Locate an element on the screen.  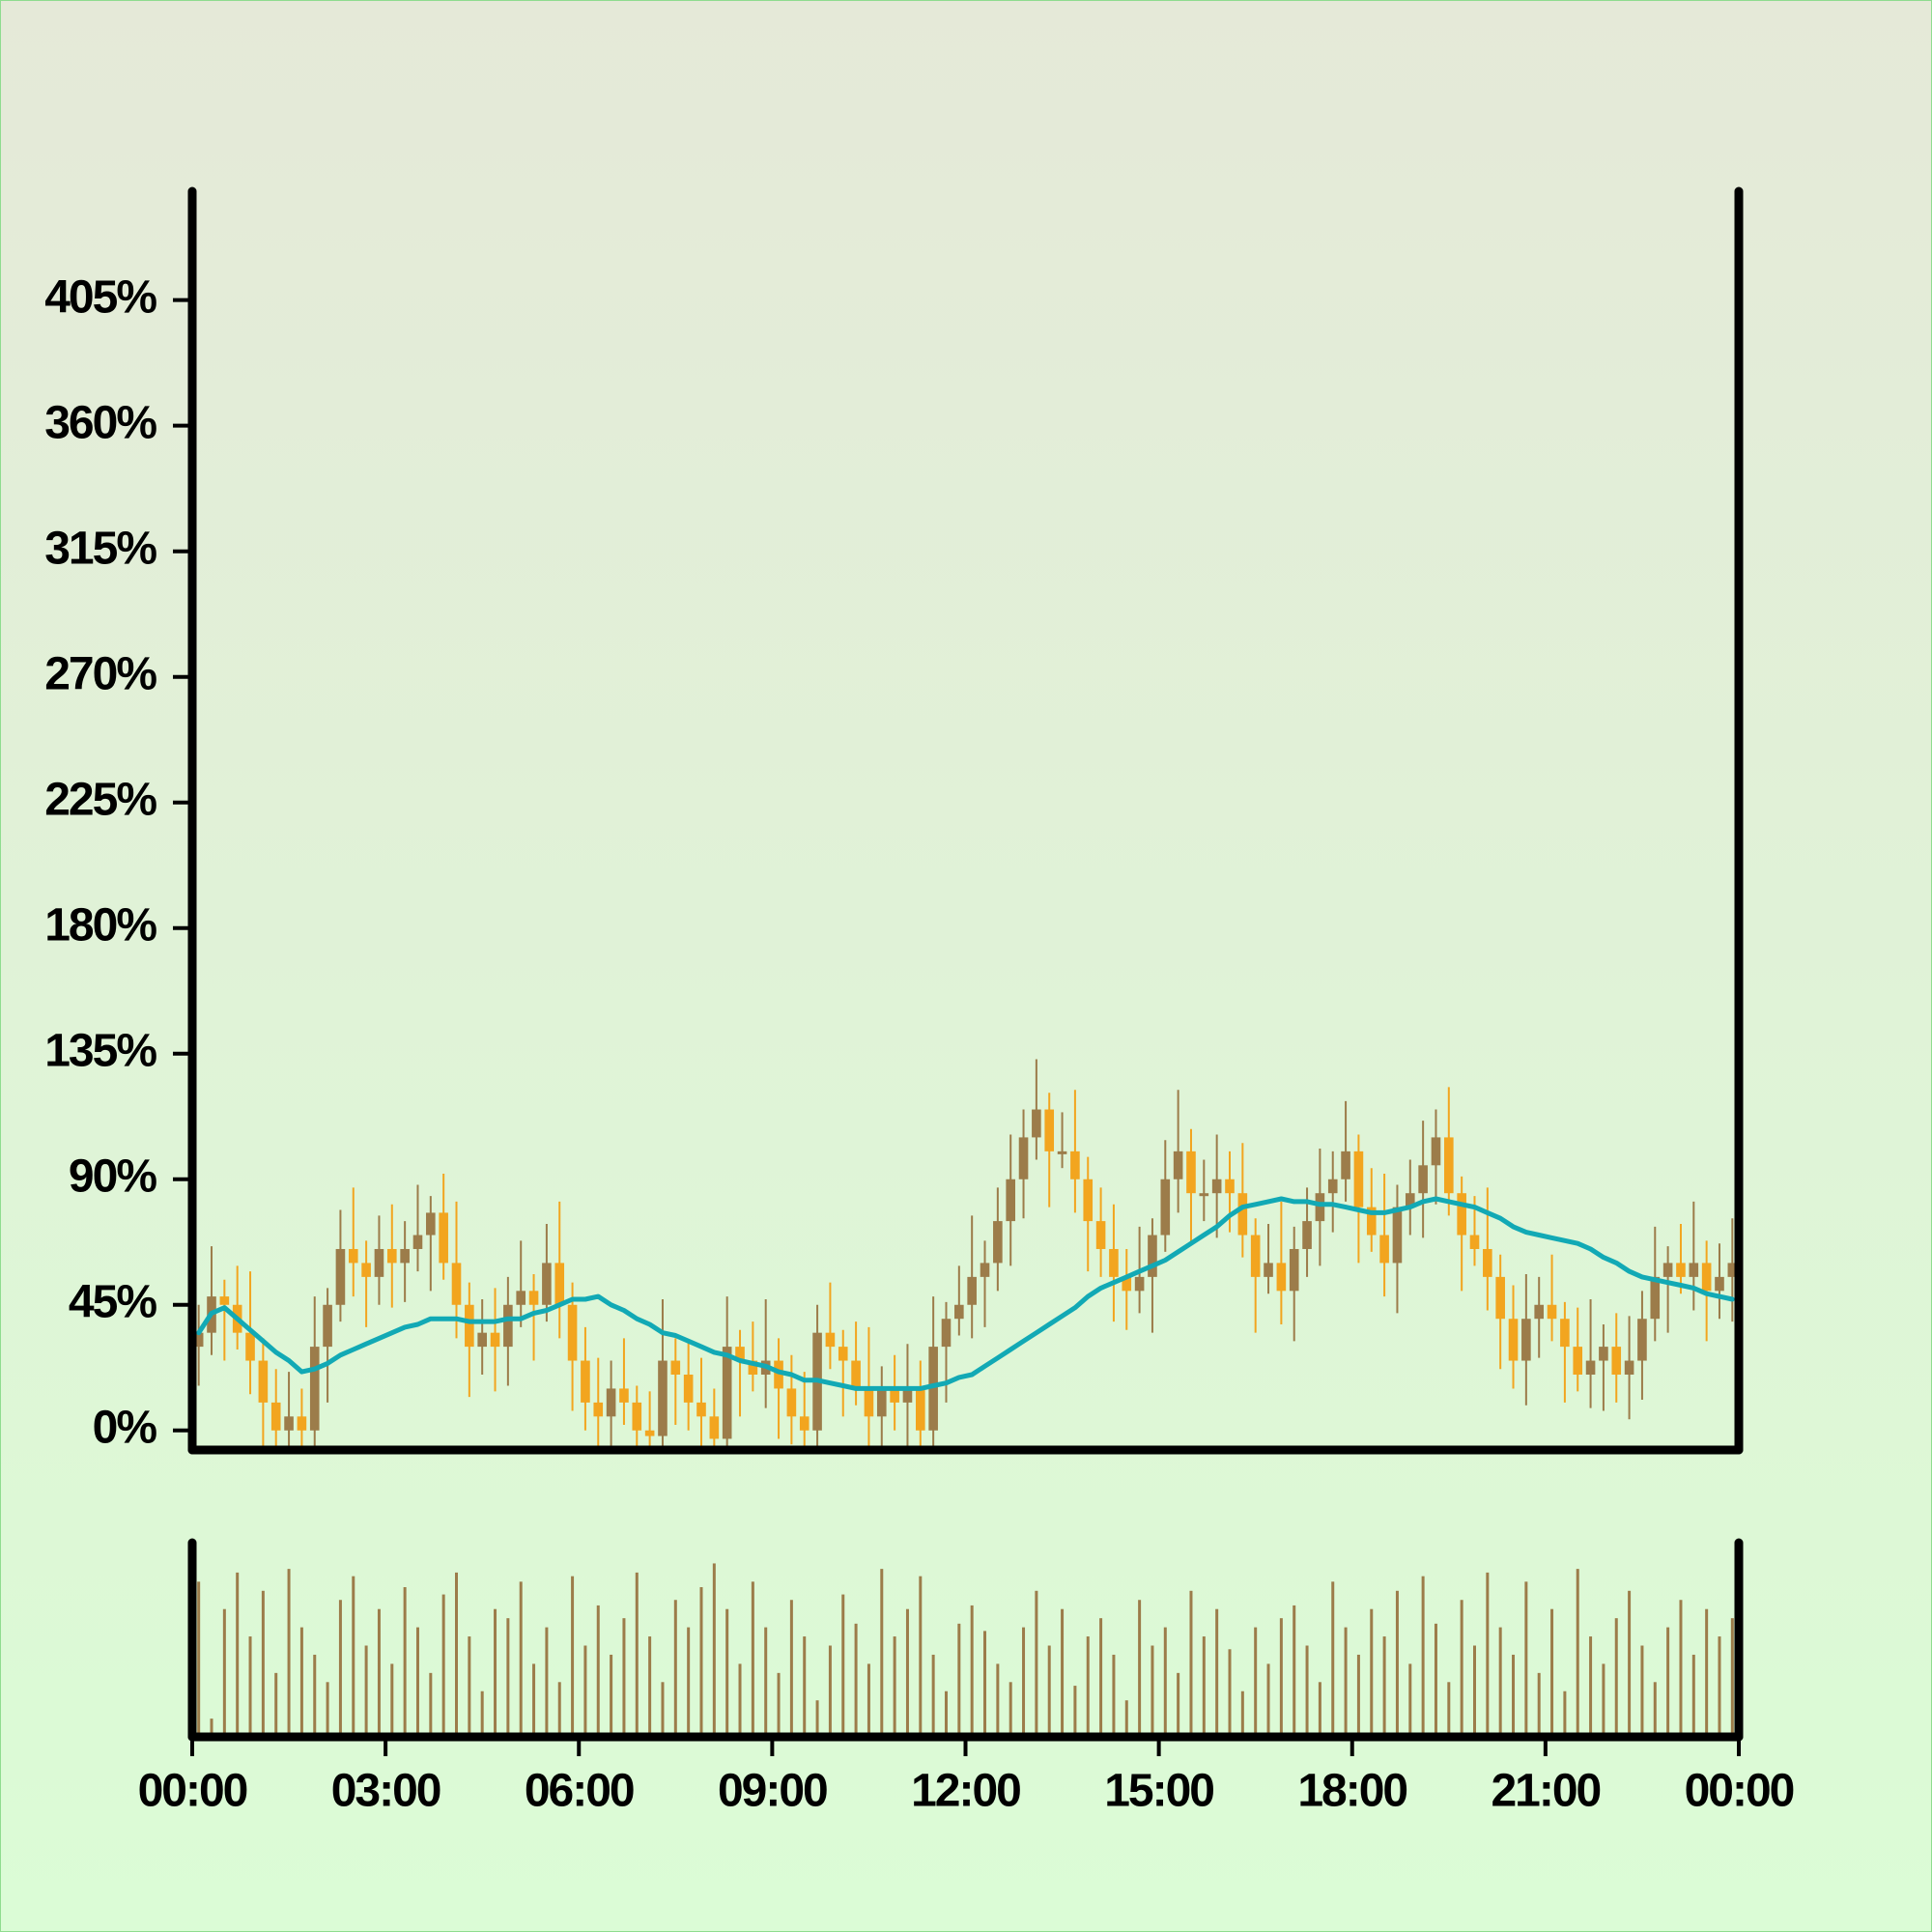
y-tick-label: 270% is located at coordinates (100, 673).